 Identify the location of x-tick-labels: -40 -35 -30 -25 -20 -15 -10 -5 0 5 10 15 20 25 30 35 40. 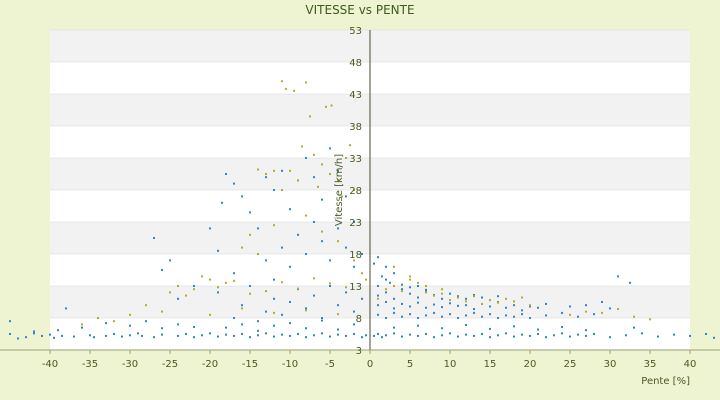
(369, 360).